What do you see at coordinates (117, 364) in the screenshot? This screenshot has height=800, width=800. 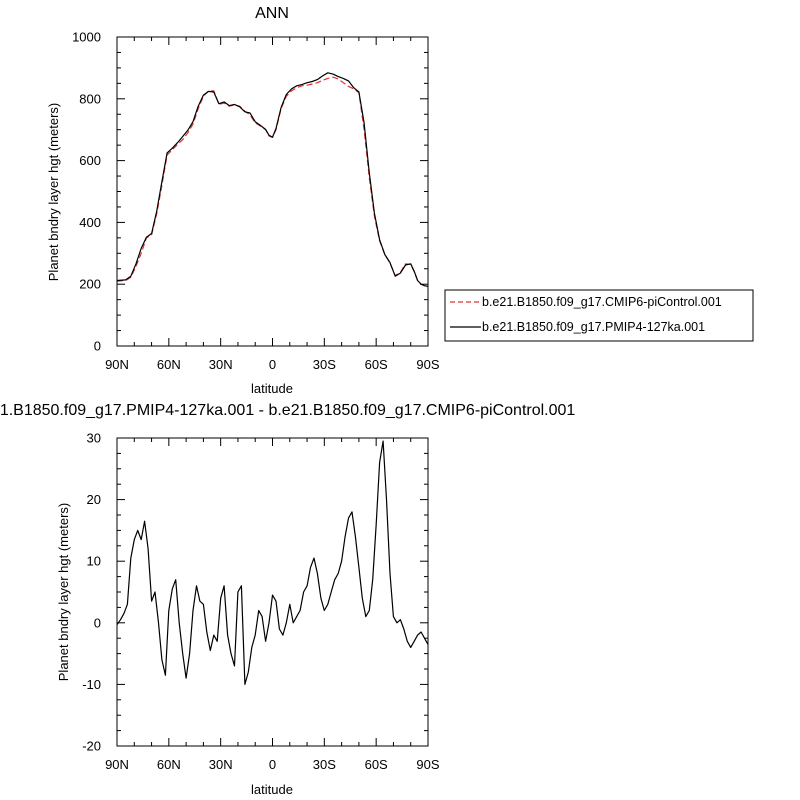 I see `top-x-tick-label: 90N` at bounding box center [117, 364].